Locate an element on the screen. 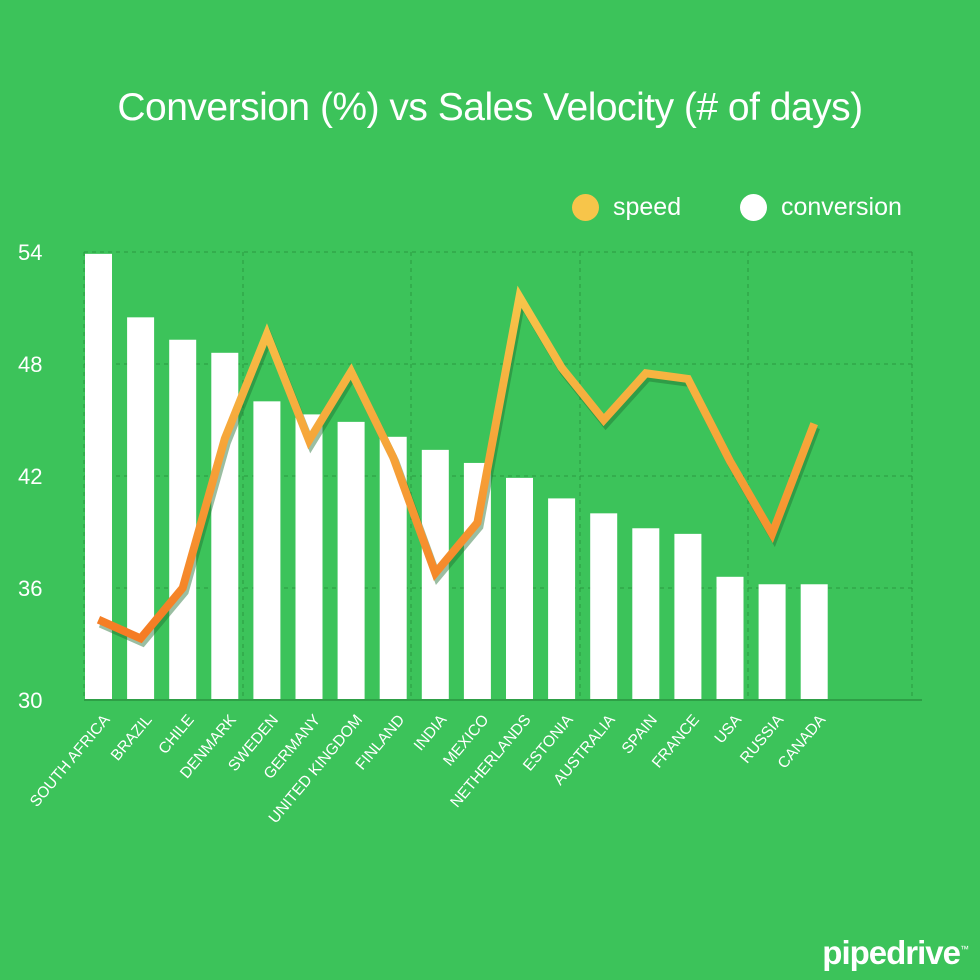  y-tick-label: 30 is located at coordinates (30, 700).